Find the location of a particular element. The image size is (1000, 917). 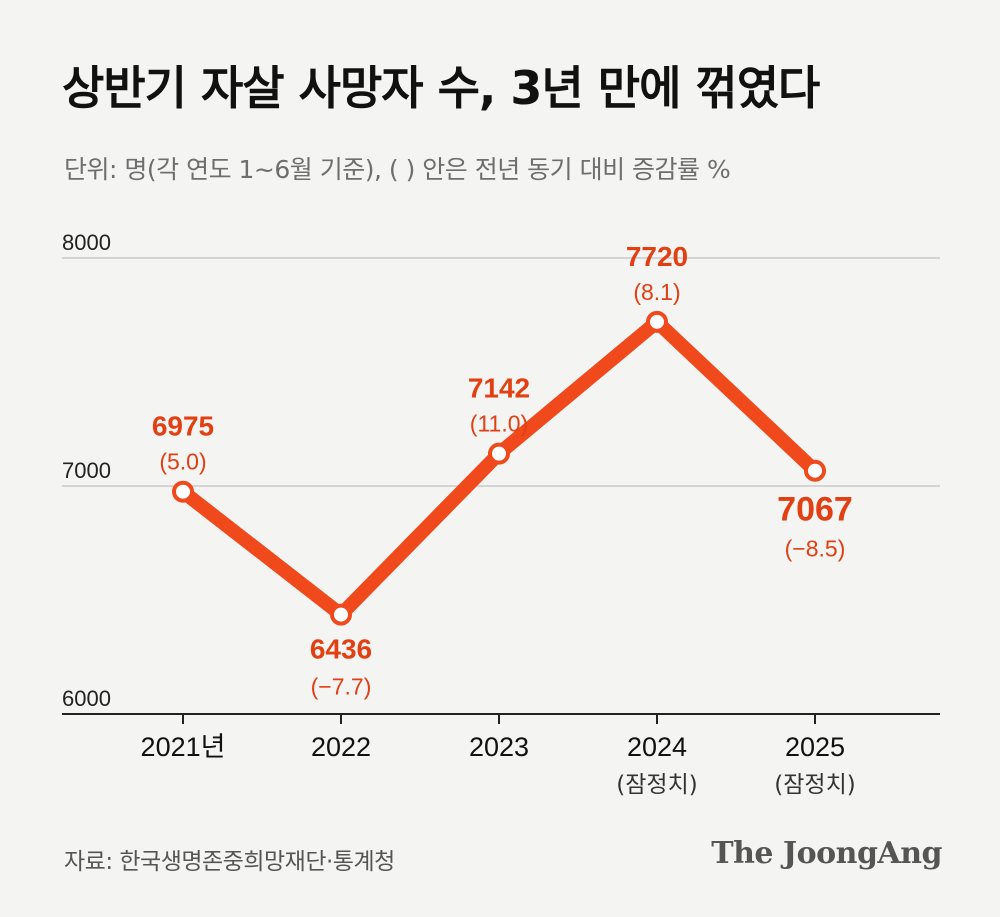

data-change-label: (−8.5) is located at coordinates (815, 549).